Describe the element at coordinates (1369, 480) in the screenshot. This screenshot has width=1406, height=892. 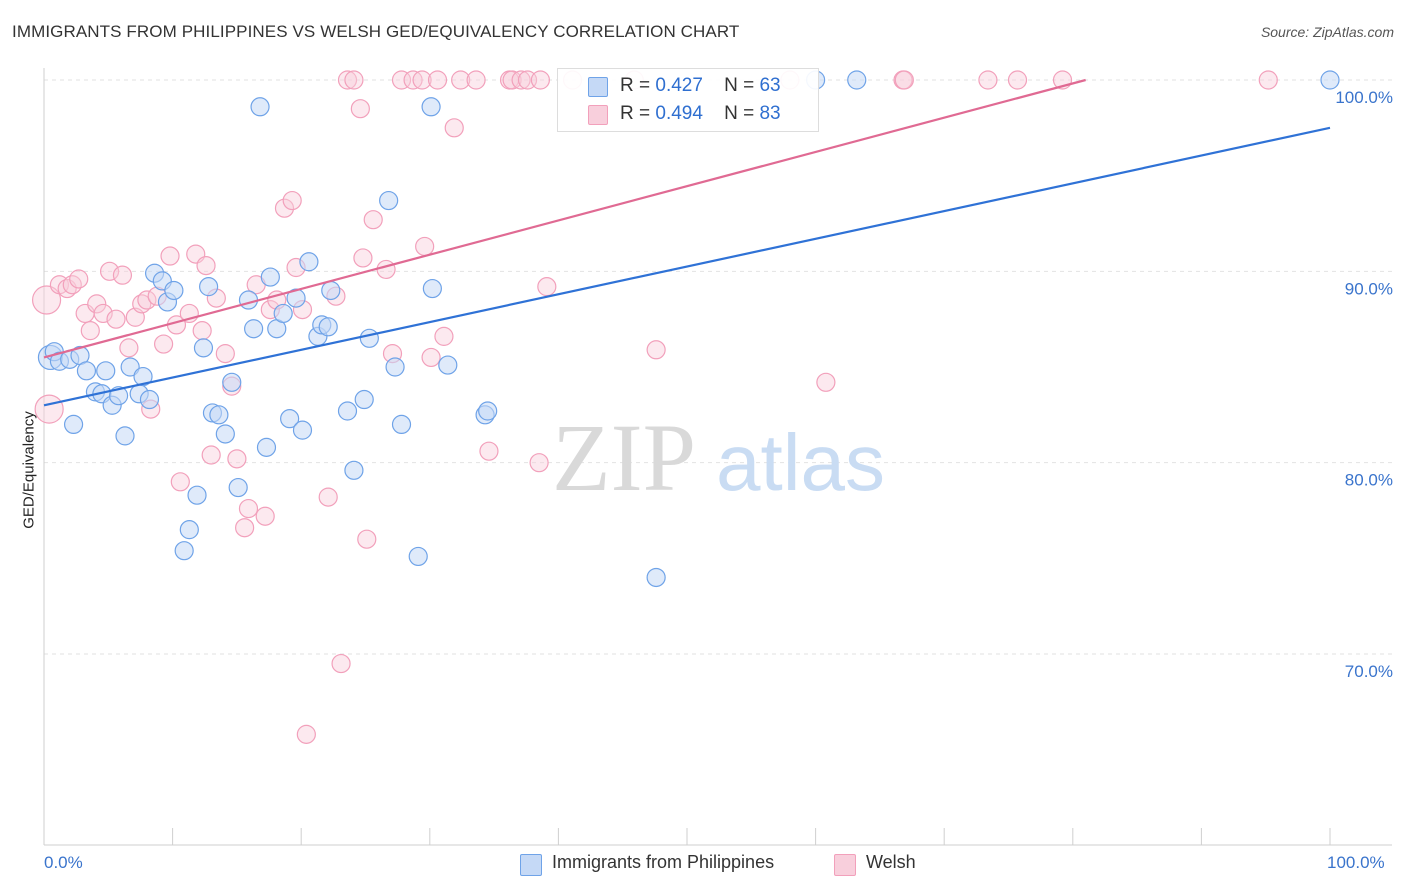
I see `y-tick-label: 80.0%` at that location.